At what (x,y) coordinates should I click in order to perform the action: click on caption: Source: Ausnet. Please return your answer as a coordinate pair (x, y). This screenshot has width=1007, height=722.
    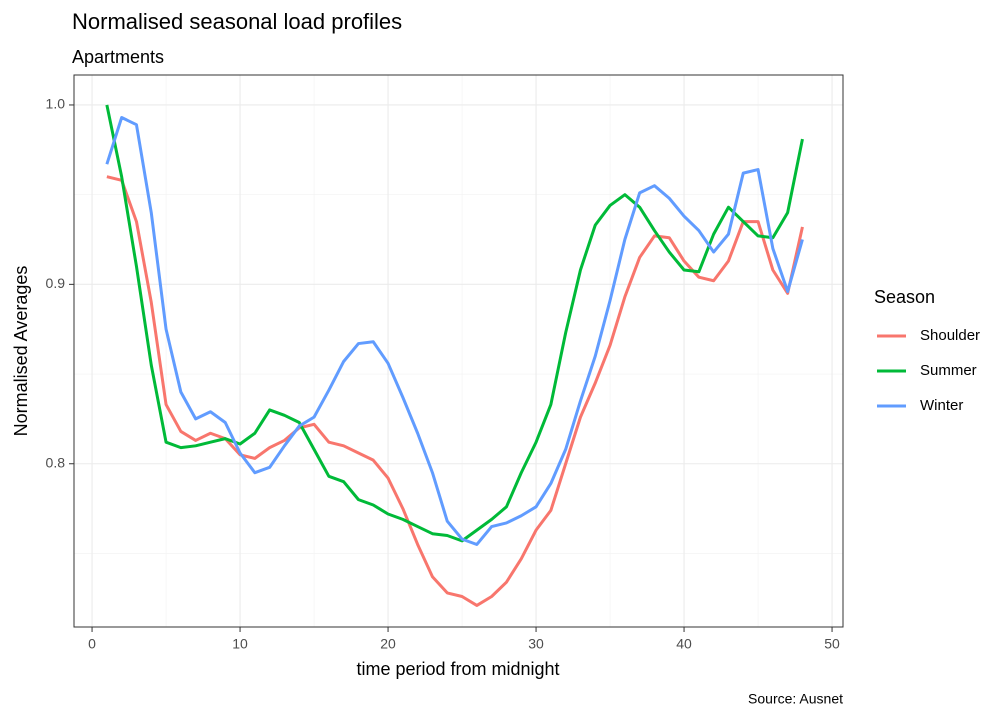
    Looking at the image, I should click on (795, 699).